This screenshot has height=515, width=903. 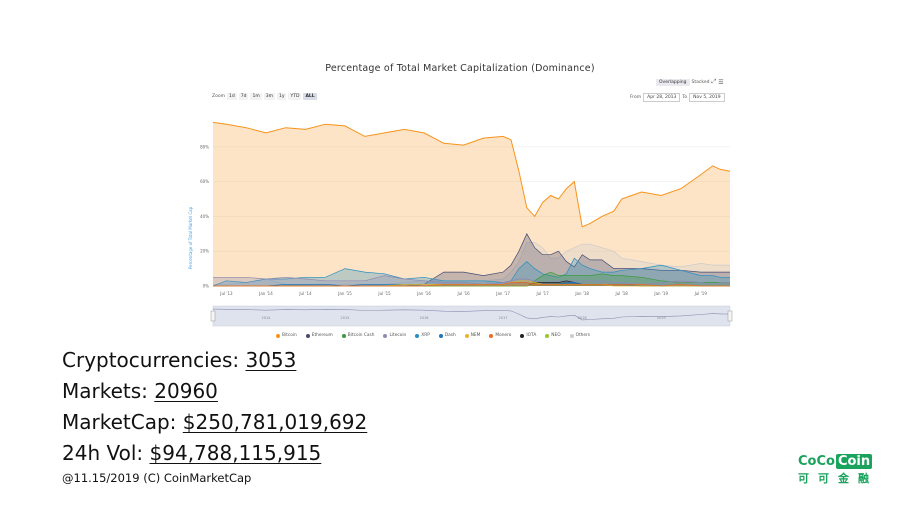 What do you see at coordinates (721, 82) in the screenshot?
I see `menu-icon: ☰` at bounding box center [721, 82].